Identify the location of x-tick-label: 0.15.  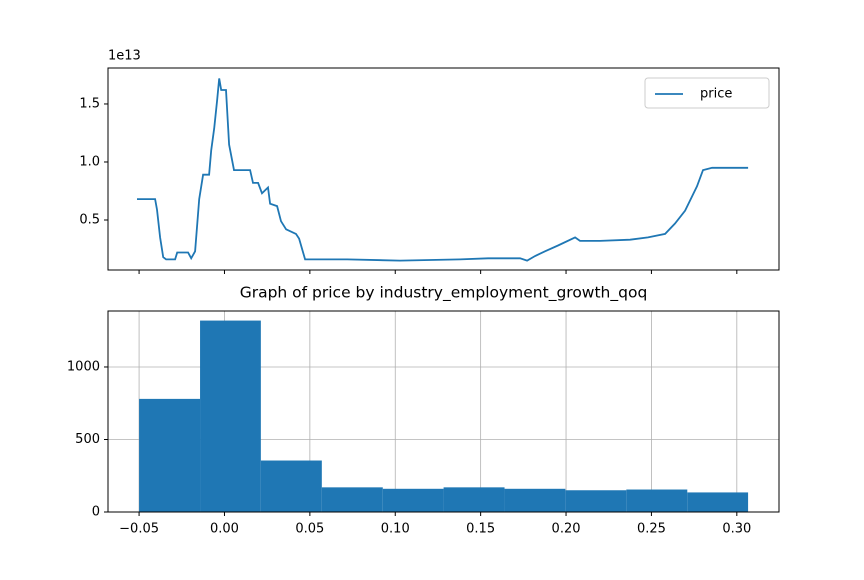
(480, 529).